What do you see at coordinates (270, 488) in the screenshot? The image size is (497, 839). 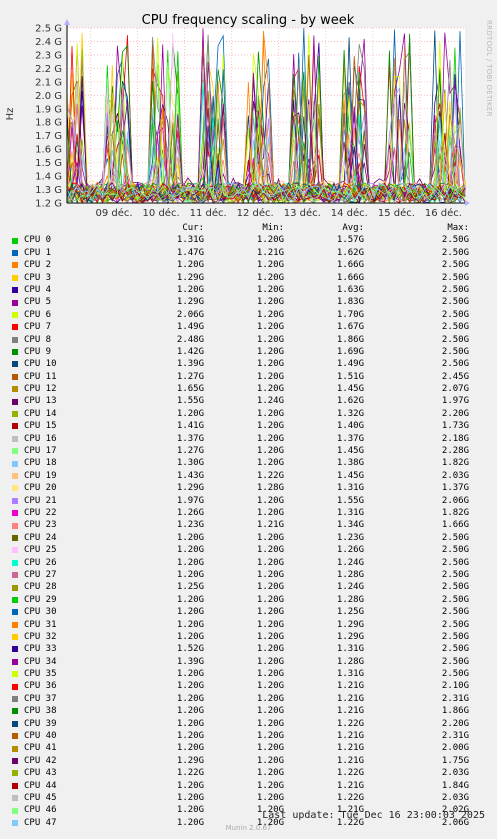 I see `legend-min: 1.28G` at bounding box center [270, 488].